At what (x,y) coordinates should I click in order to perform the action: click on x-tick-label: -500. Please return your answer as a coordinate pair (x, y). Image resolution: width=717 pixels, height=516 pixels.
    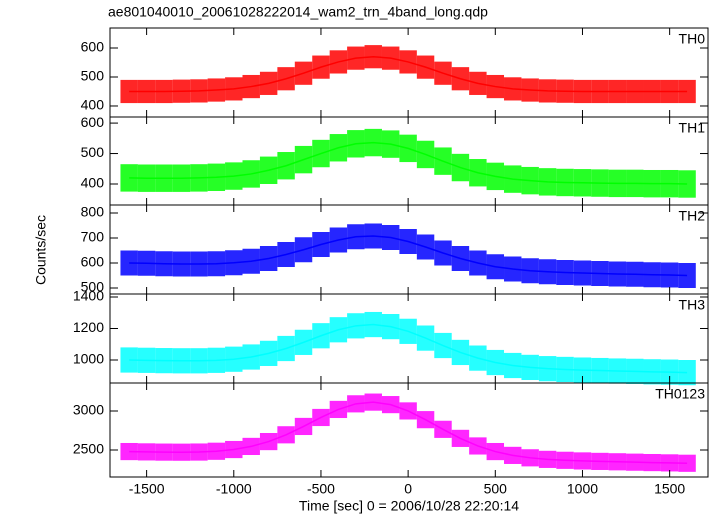
    Looking at the image, I should click on (321, 489).